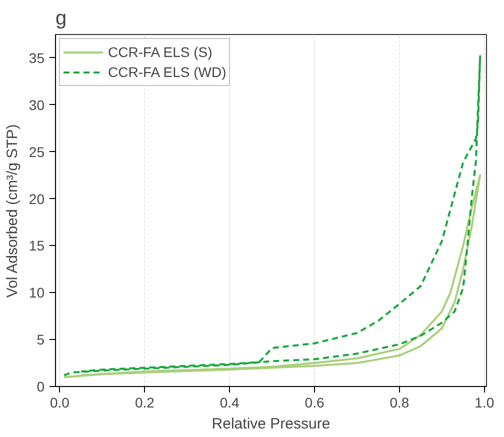  What do you see at coordinates (36, 152) in the screenshot?
I see `y-tick-label: 25` at bounding box center [36, 152].